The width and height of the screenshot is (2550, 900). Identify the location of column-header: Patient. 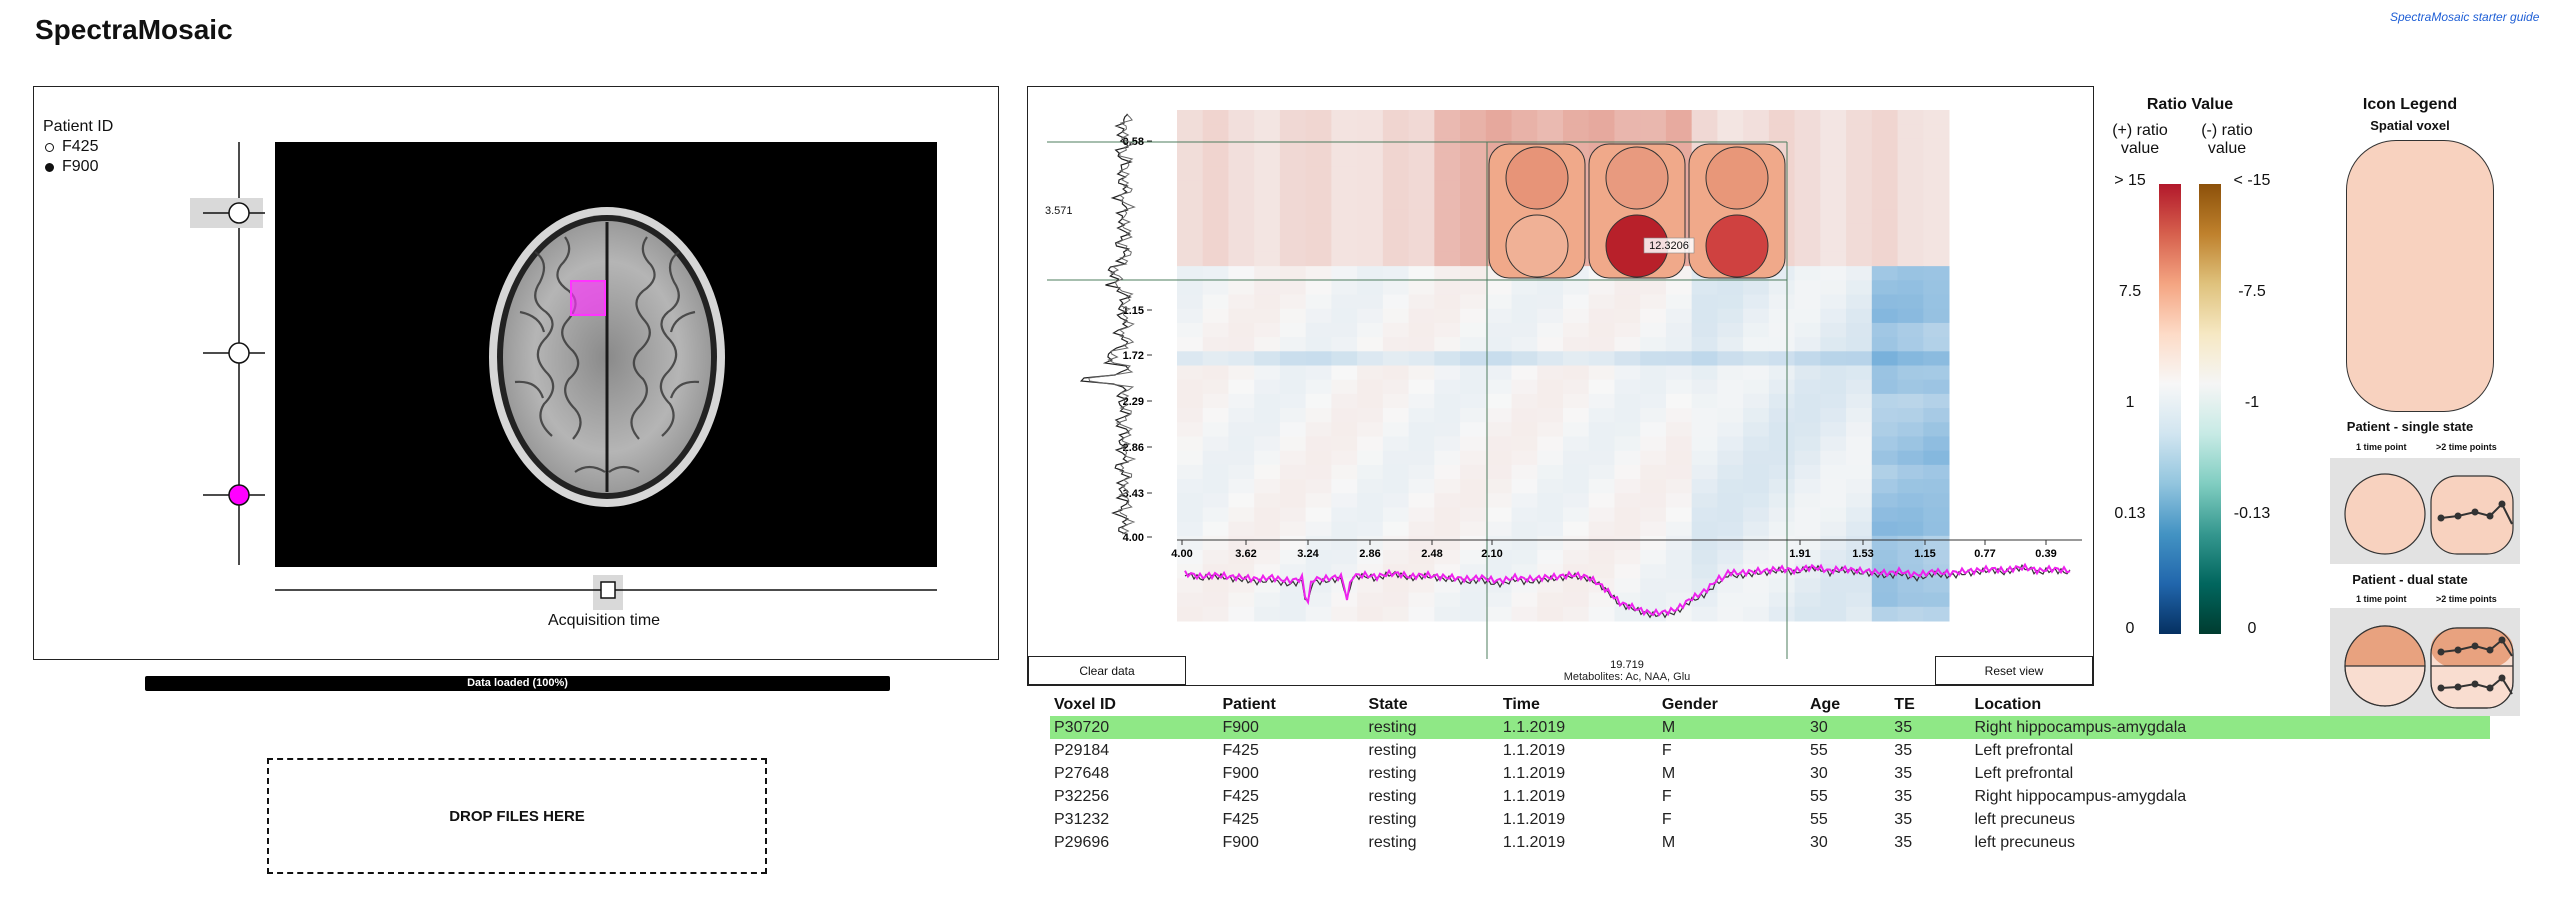
(1249, 704).